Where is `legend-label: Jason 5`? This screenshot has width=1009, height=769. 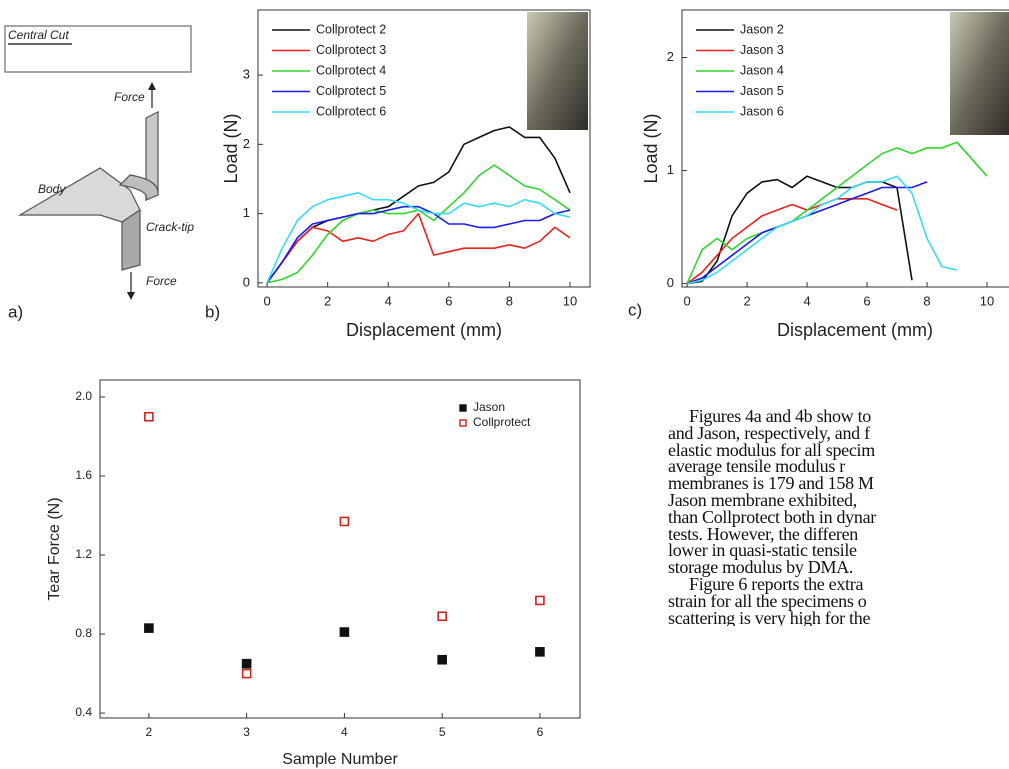 legend-label: Jason 5 is located at coordinates (762, 91).